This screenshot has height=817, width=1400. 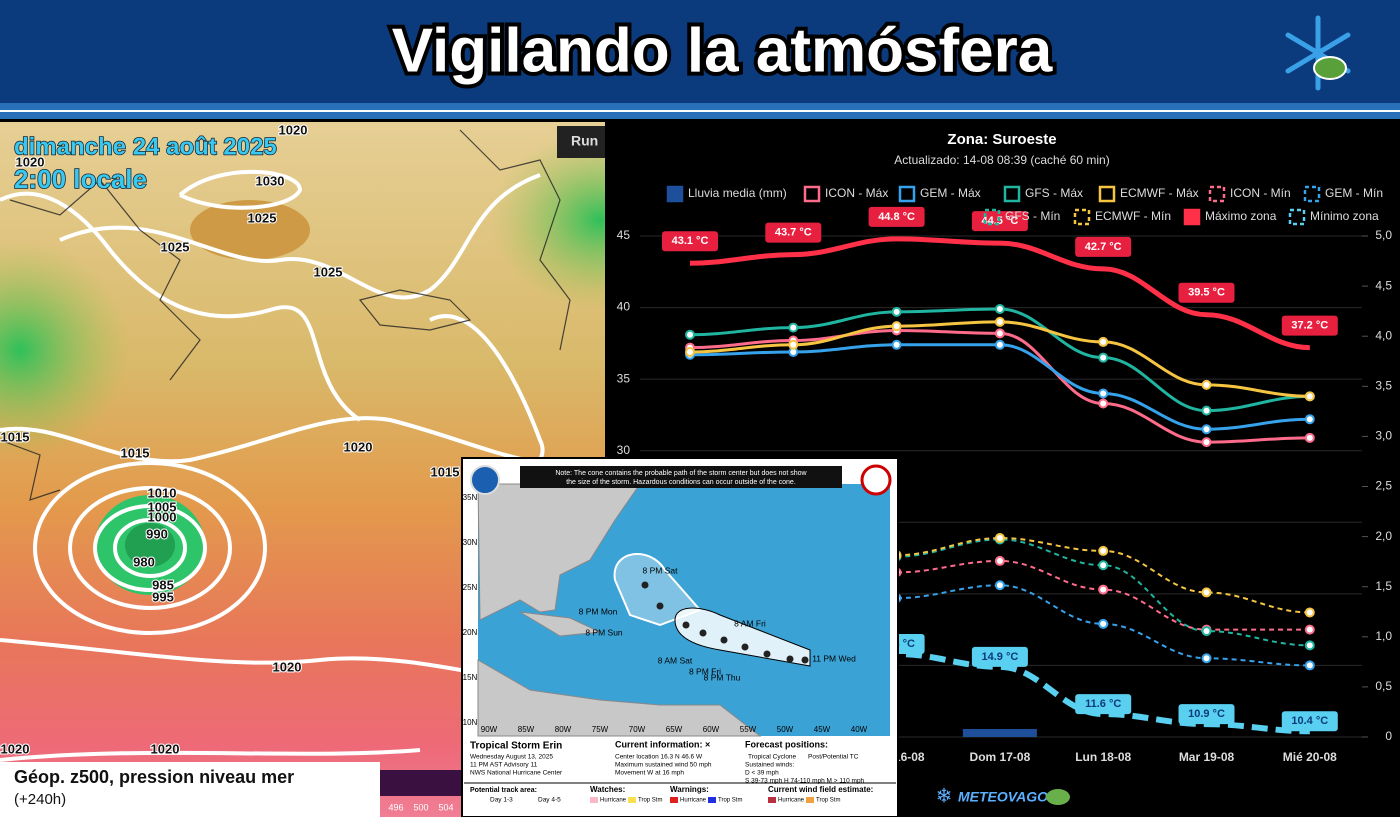 What do you see at coordinates (722, 50) in the screenshot?
I see `header-title: Vigilando la atmósfera` at bounding box center [722, 50].